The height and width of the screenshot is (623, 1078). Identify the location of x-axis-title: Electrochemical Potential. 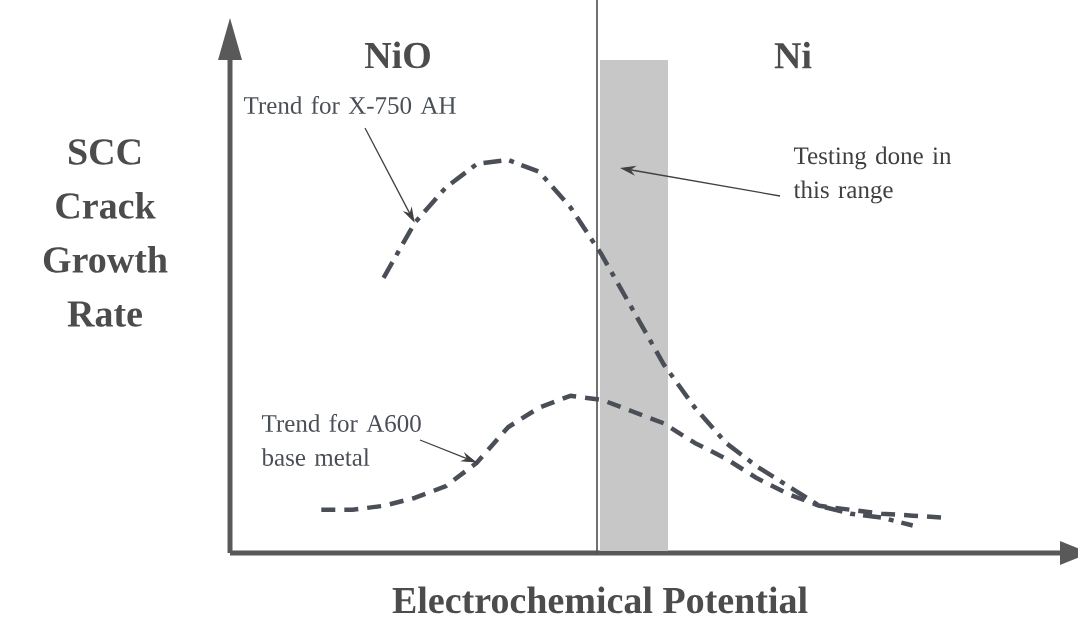
(600, 600).